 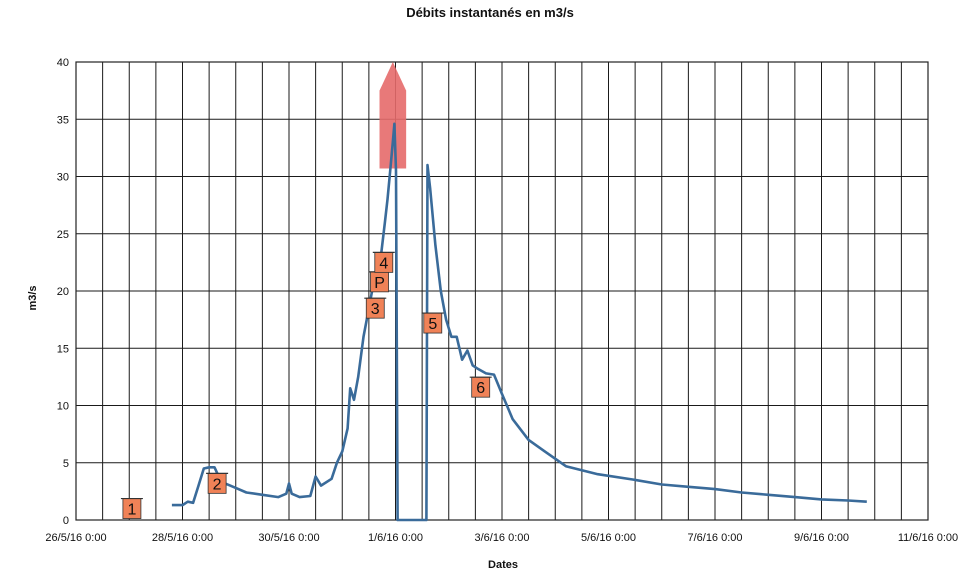 I want to click on annotation-marker-5: 5, so click(x=432, y=323).